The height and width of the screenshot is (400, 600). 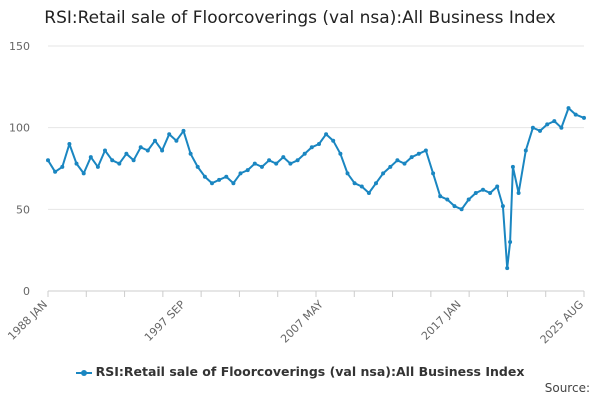 What do you see at coordinates (441, 320) in the screenshot?
I see `x-tick-label: 2017 JAN` at bounding box center [441, 320].